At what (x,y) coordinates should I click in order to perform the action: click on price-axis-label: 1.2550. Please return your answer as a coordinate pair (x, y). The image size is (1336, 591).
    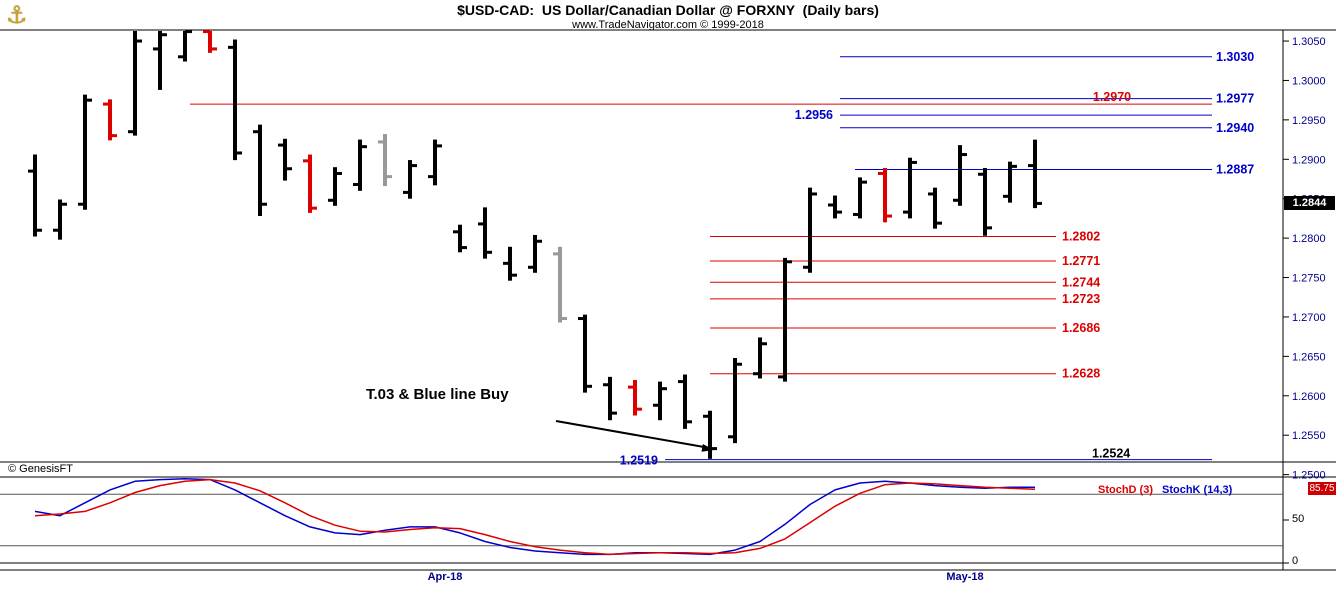
    Looking at the image, I should click on (1309, 436).